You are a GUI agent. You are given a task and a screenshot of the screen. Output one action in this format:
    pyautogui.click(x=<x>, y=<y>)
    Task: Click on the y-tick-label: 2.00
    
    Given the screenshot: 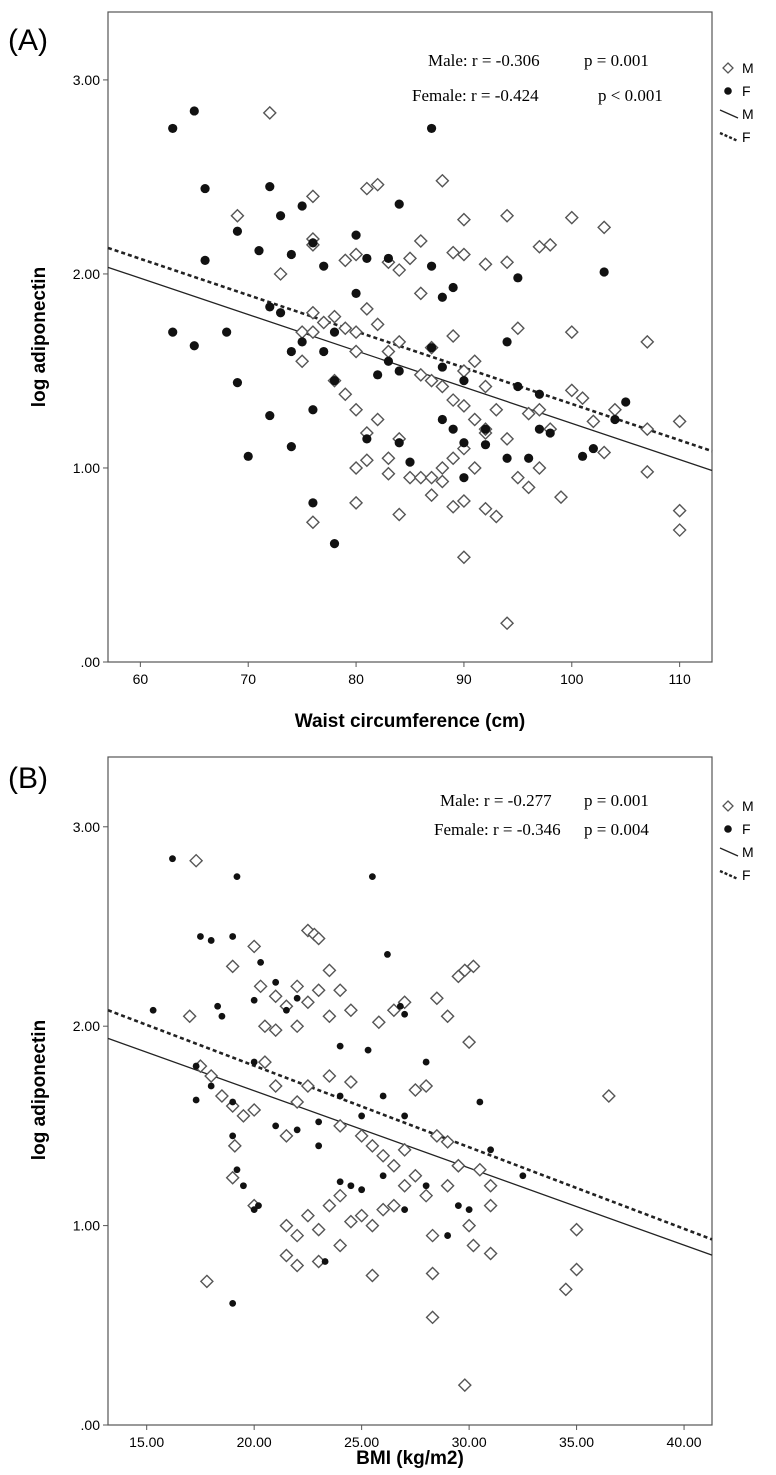 What is the action you would take?
    pyautogui.click(x=86, y=1026)
    